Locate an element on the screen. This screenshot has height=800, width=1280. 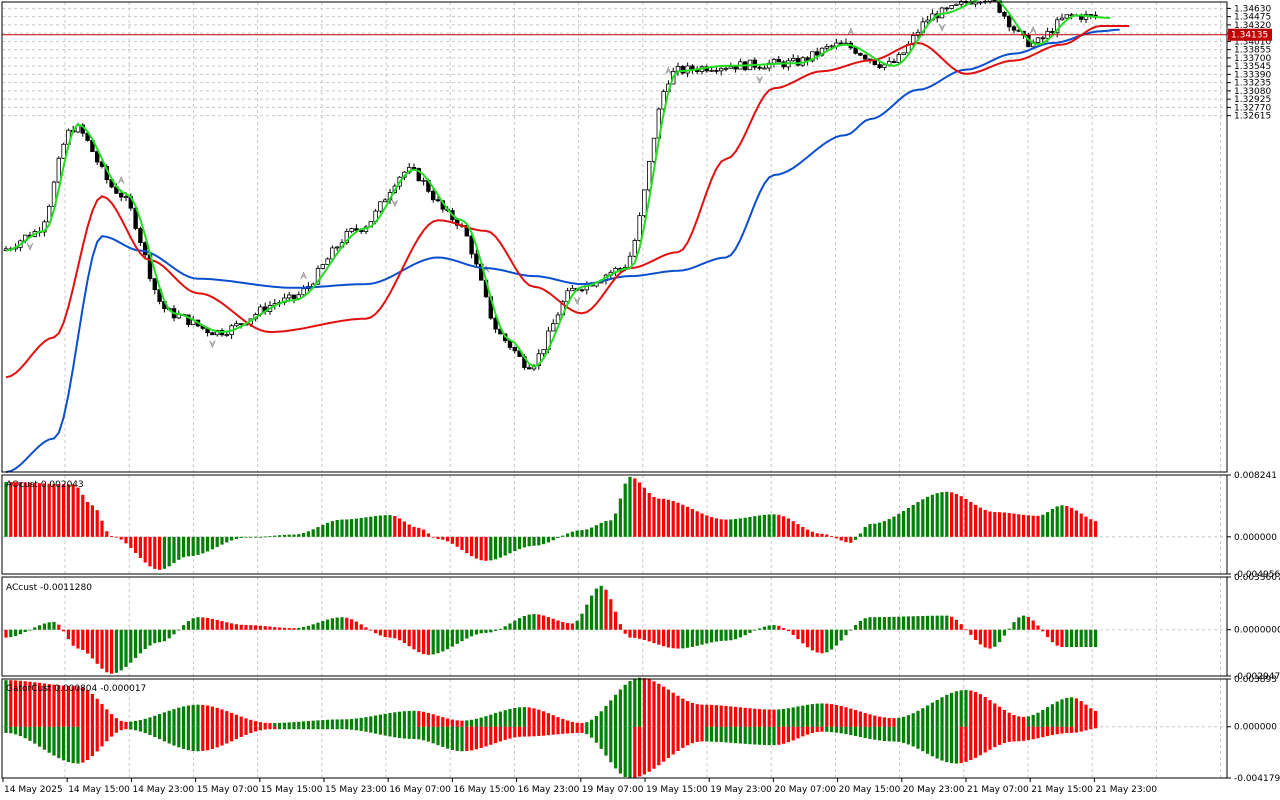
ac-panel is located at coordinates (551, 629).